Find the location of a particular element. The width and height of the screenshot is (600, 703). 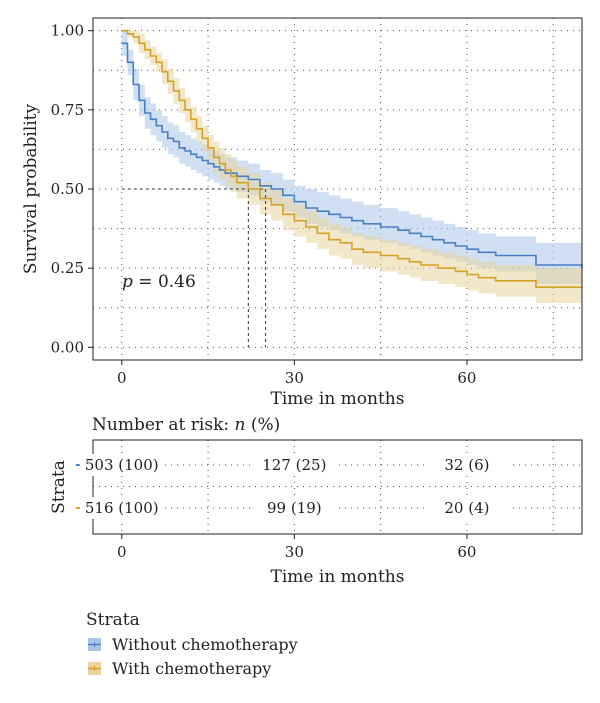

risk-title-prefix: Number at risk: is located at coordinates (163, 425).